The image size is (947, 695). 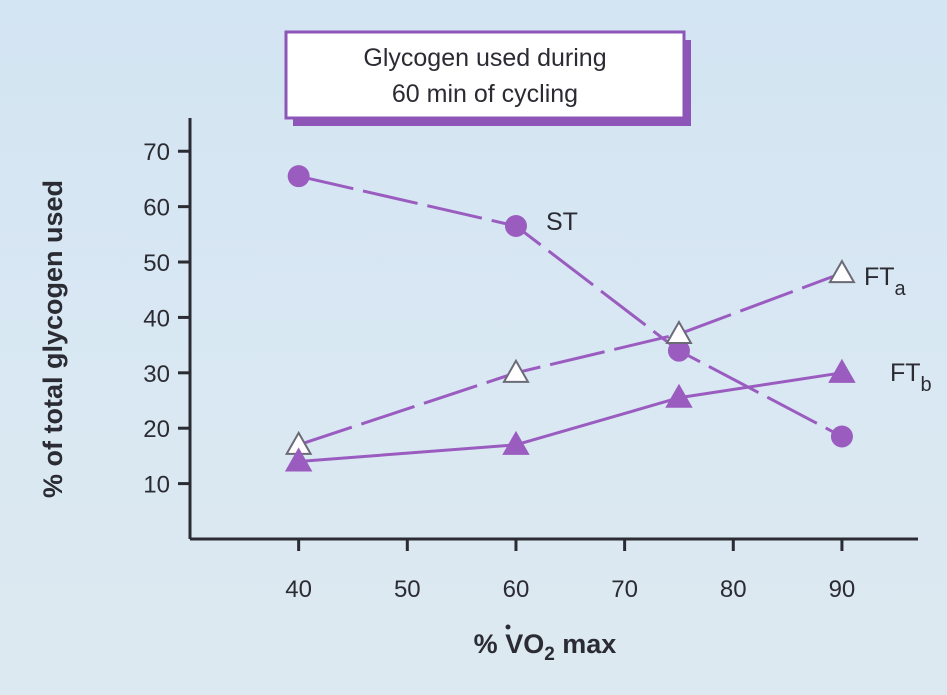 I want to click on series-line-fta, so click(x=570, y=359).